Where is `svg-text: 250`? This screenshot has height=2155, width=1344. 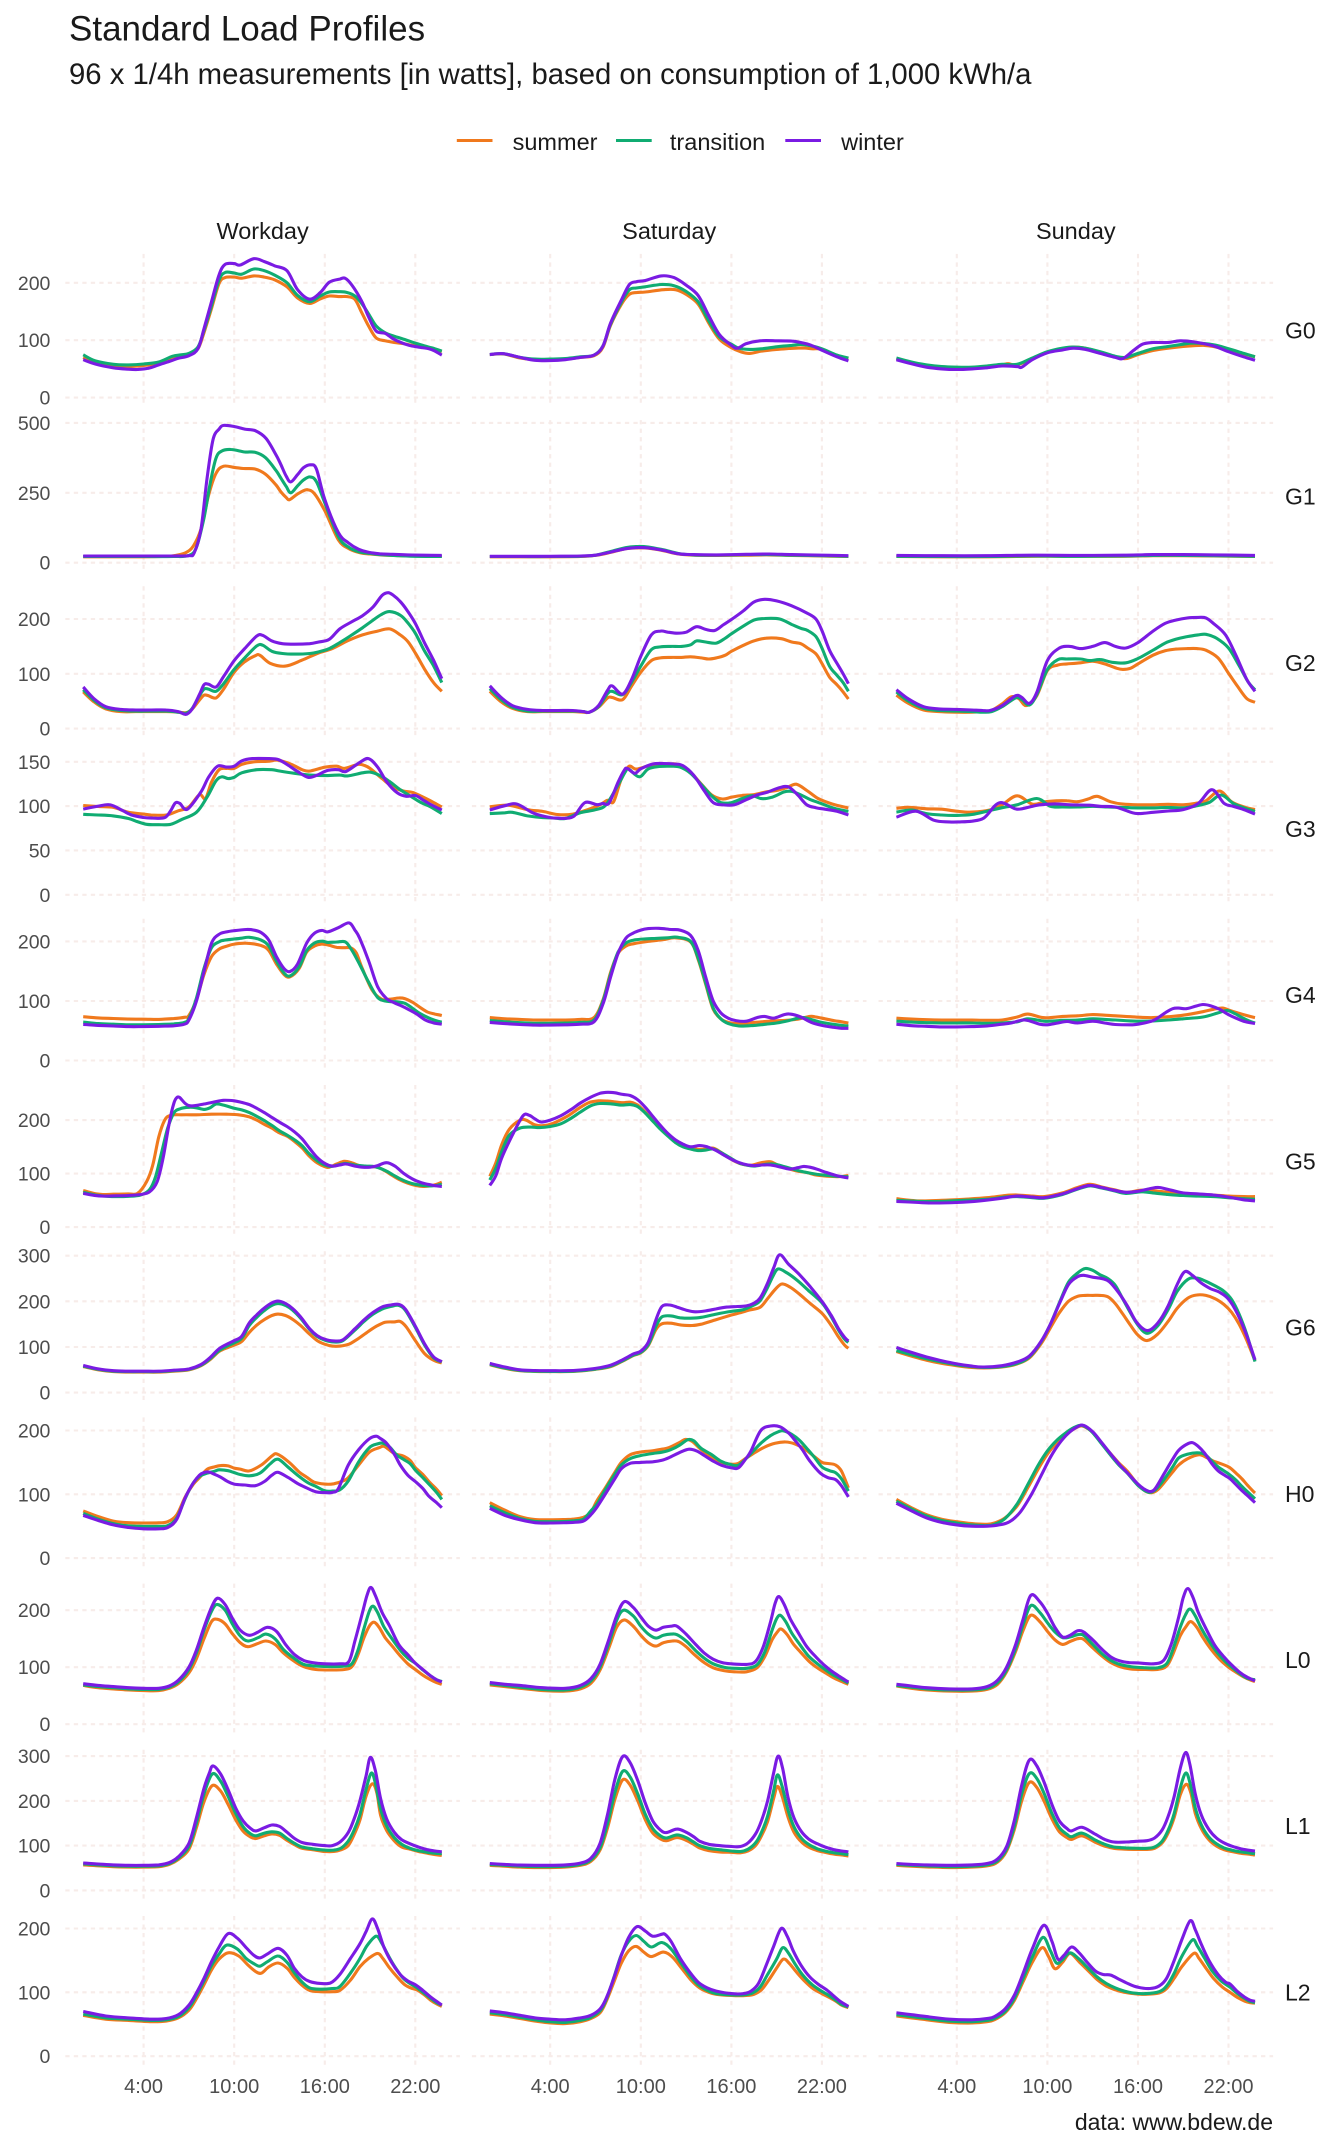
svg-text: 250 is located at coordinates (34, 494).